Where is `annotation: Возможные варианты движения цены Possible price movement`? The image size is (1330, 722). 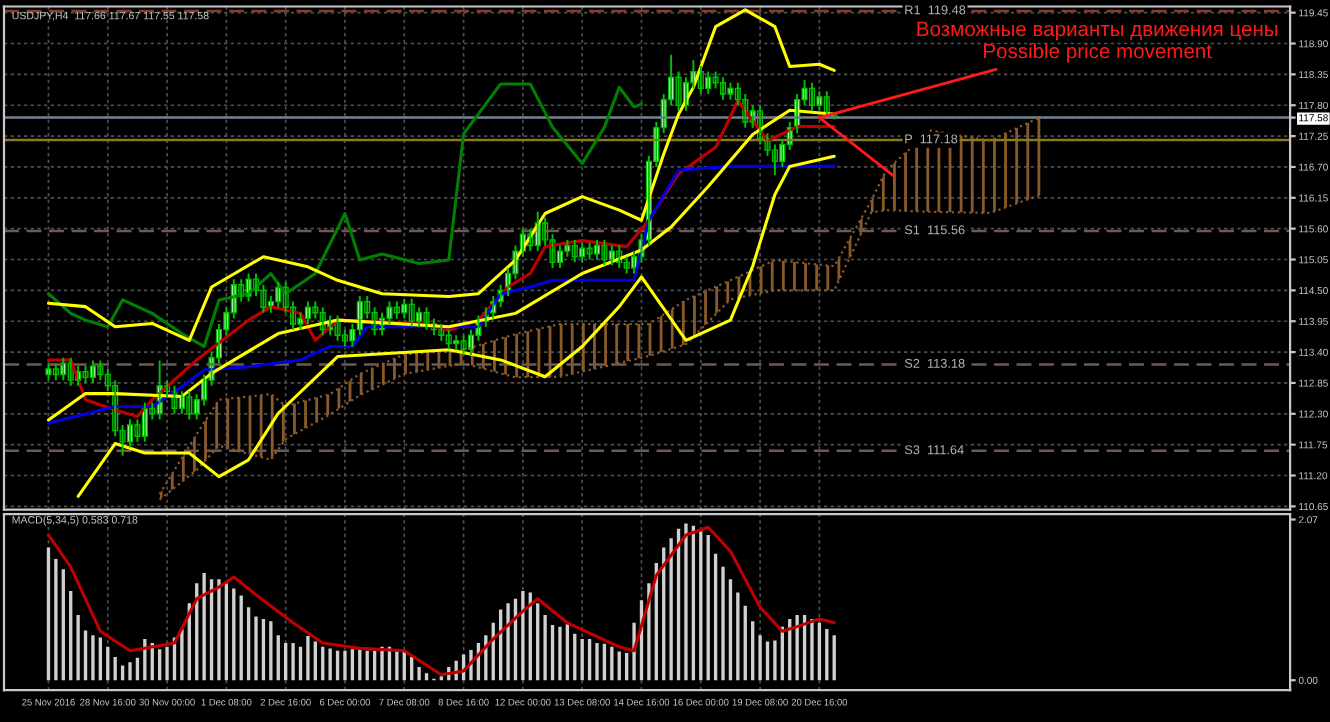 annotation: Возможные варианты движения цены Possible price movement is located at coordinates (1097, 42).